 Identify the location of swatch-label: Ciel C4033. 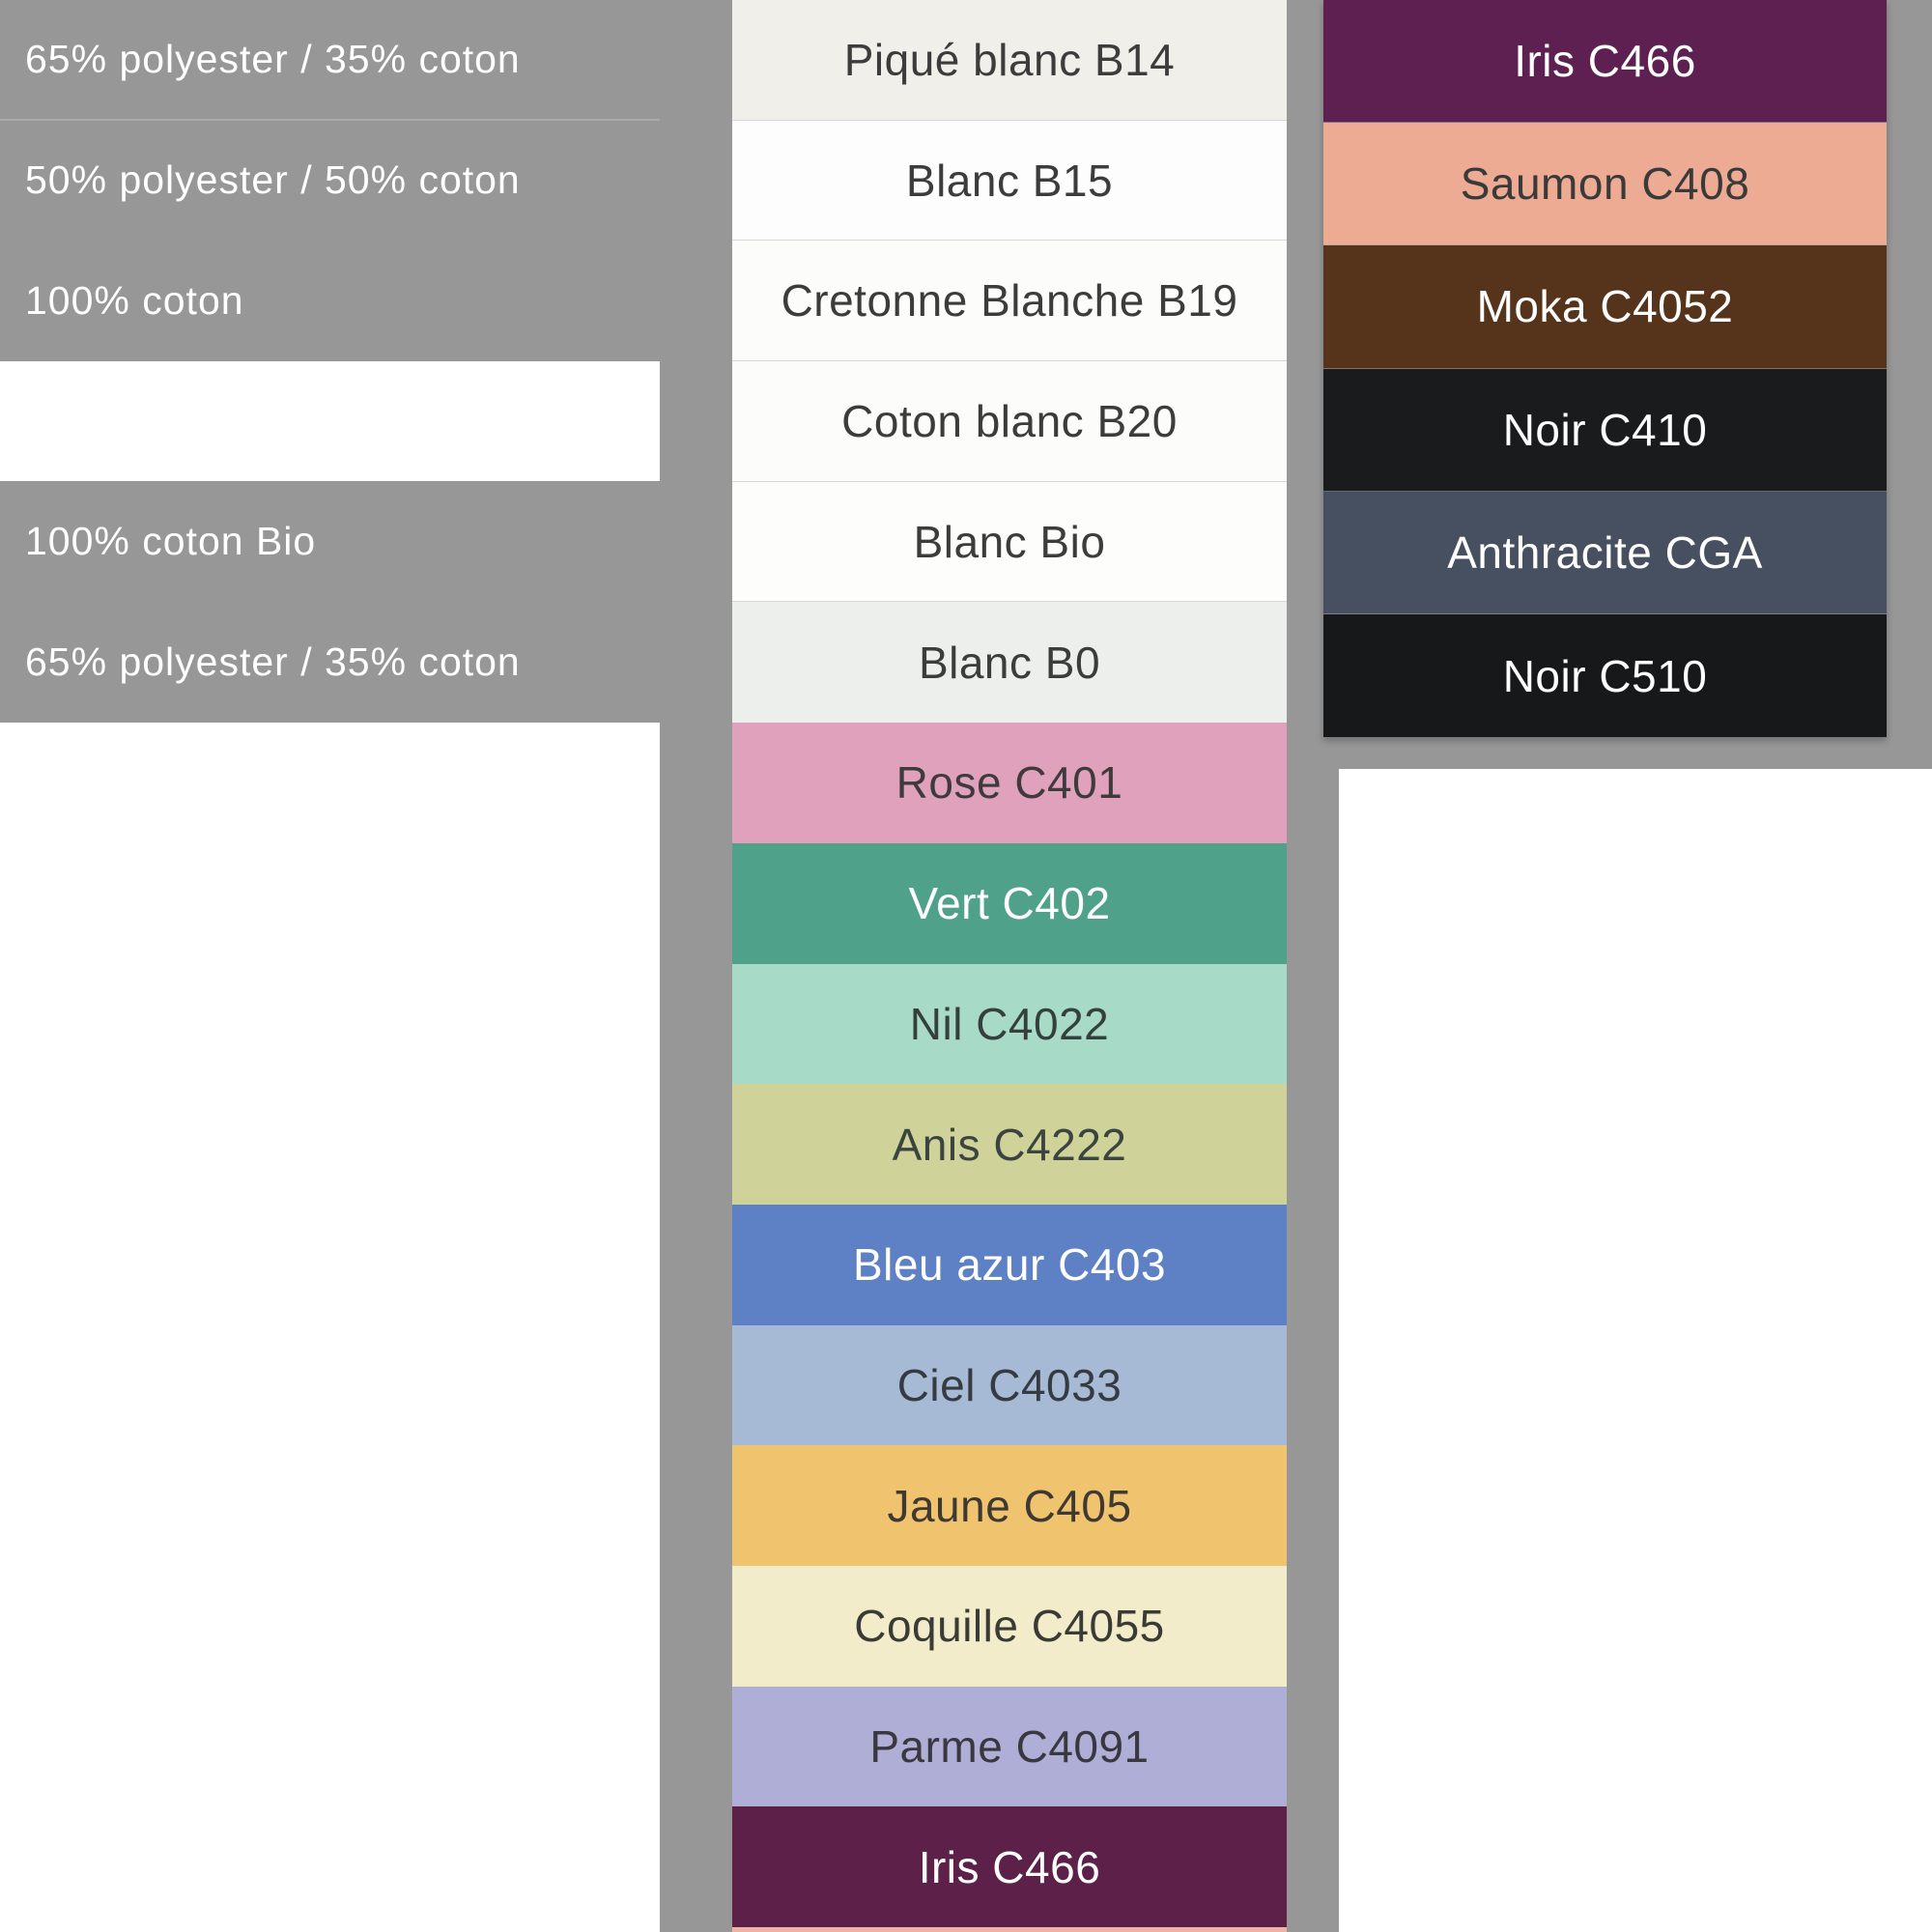
(1009, 1384).